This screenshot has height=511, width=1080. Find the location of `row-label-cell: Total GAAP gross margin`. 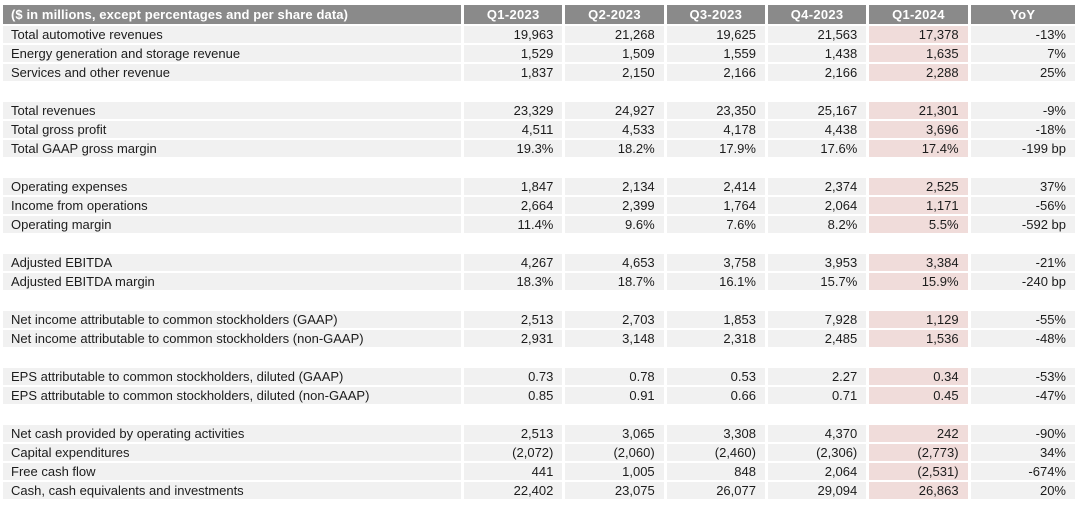

row-label-cell: Total GAAP gross margin is located at coordinates (232, 148).